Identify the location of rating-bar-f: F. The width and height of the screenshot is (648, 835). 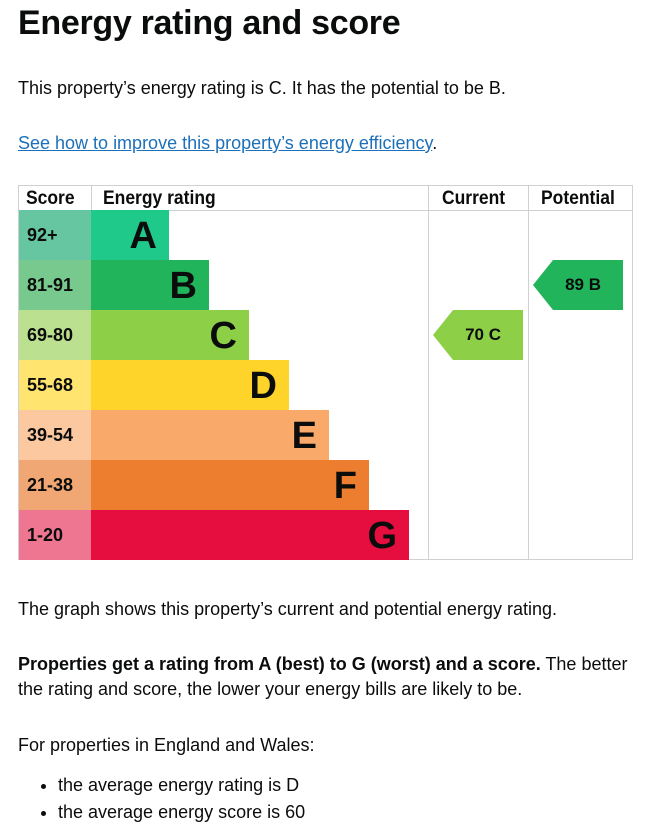
(230, 485).